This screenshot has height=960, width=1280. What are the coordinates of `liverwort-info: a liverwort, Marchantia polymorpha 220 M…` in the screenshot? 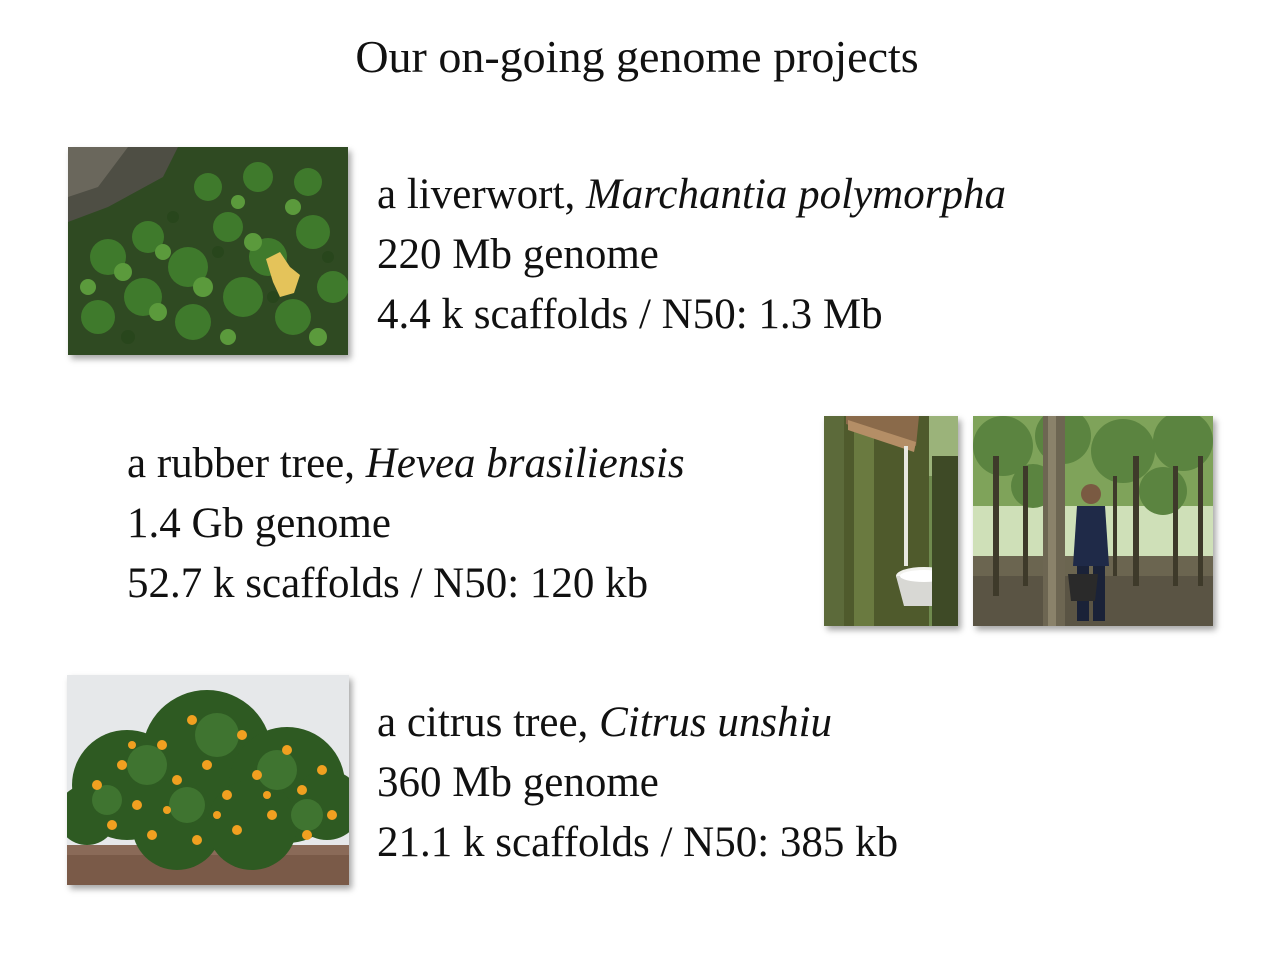 It's located at (691, 255).